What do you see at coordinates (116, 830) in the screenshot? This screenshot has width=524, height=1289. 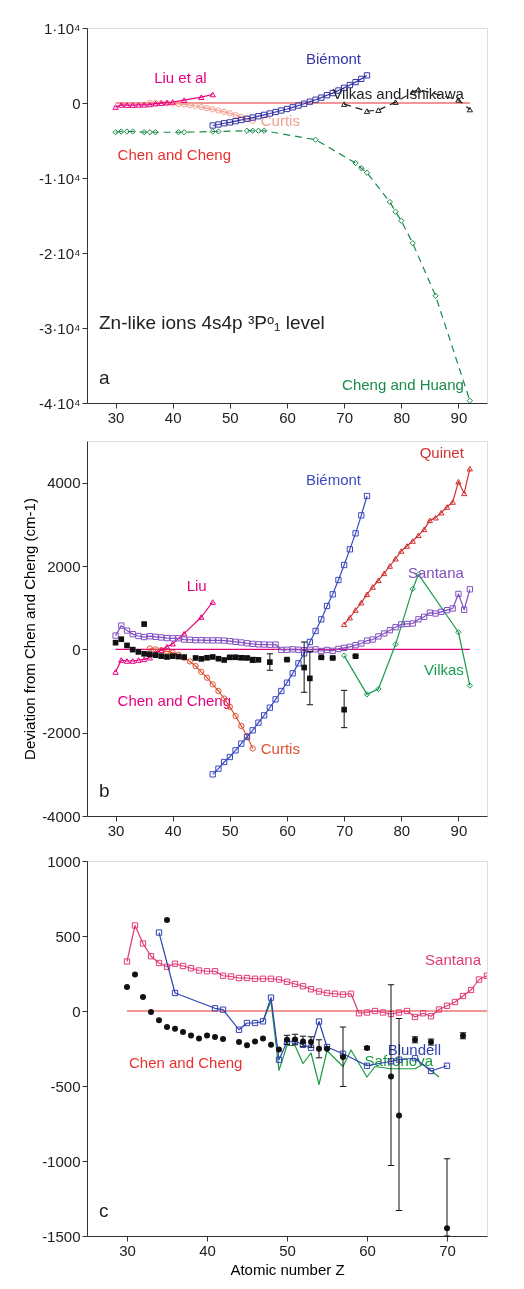 I see `x-tick-label: 30` at bounding box center [116, 830].